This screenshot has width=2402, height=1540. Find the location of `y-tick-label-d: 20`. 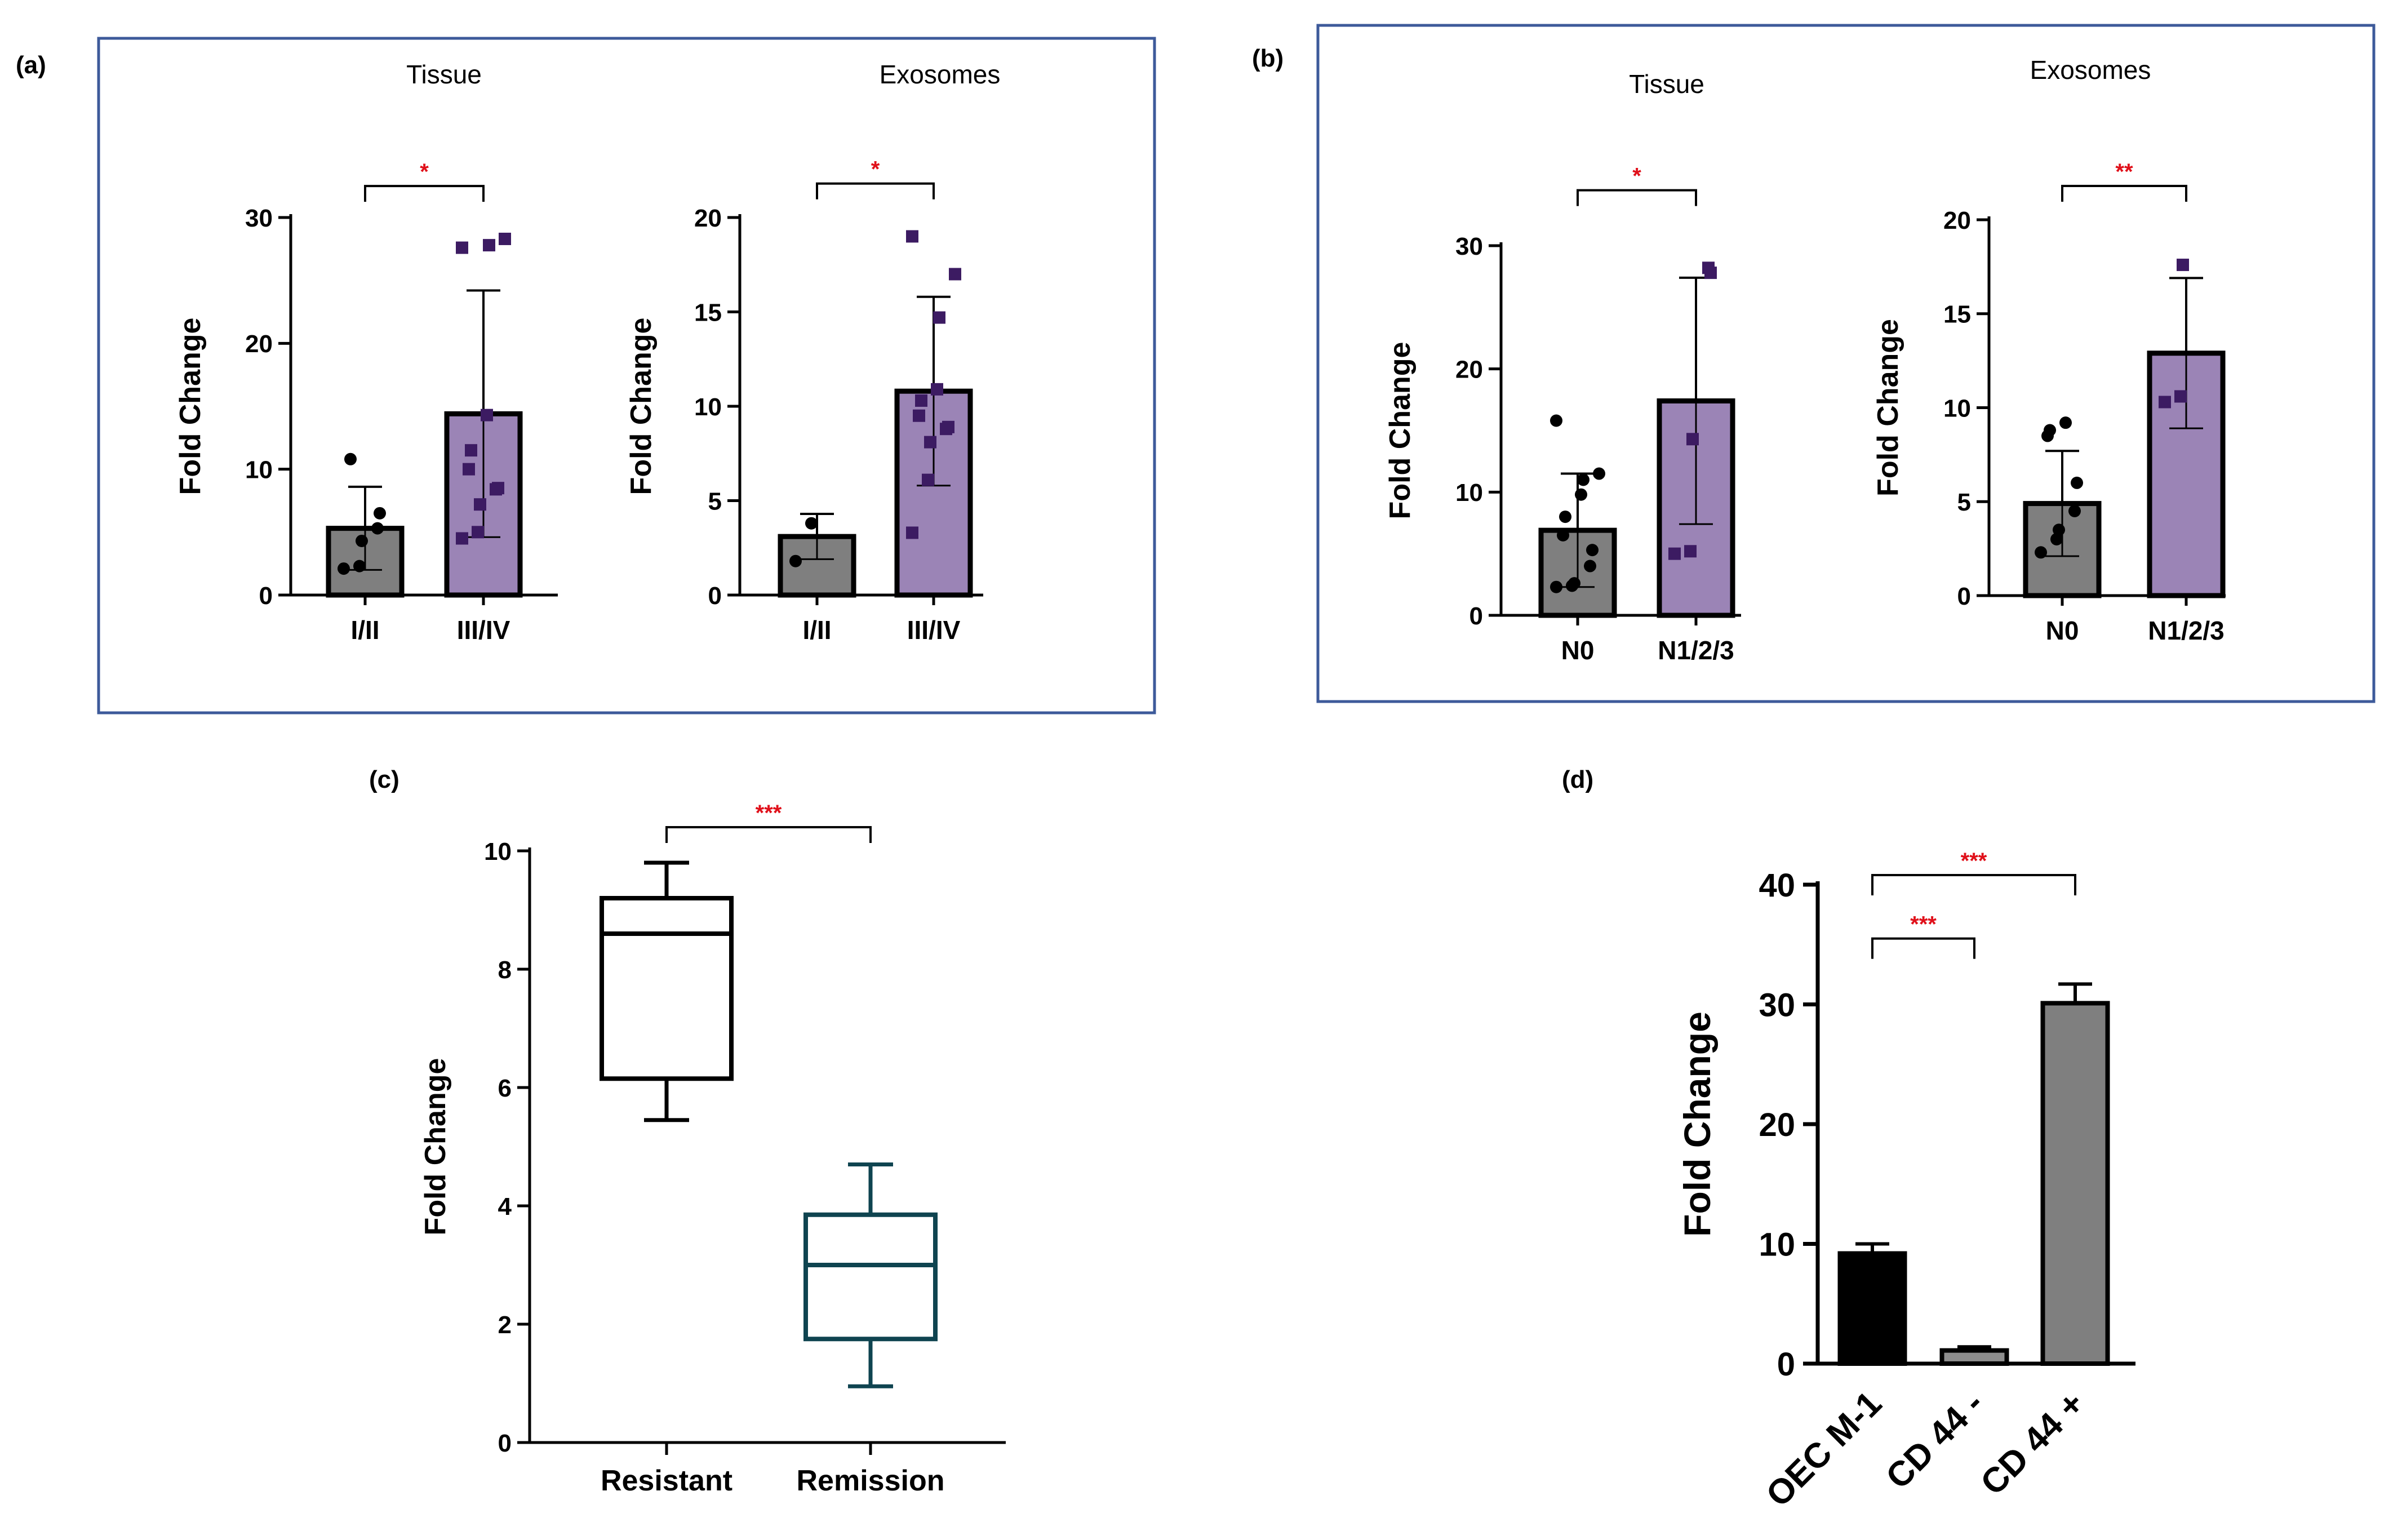

y-tick-label-d: 20 is located at coordinates (1777, 1125).